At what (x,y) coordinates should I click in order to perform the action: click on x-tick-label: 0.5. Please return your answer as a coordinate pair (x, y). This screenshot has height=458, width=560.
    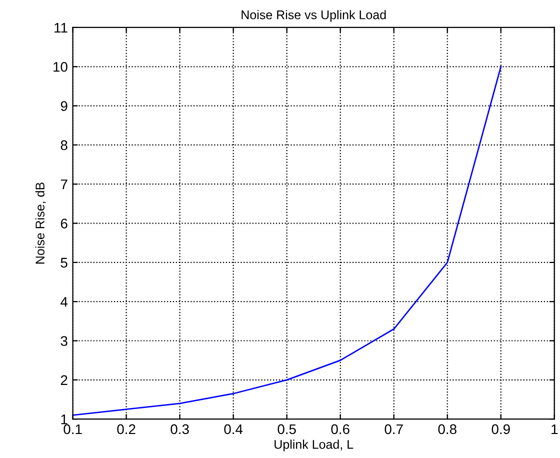
    Looking at the image, I should click on (287, 429).